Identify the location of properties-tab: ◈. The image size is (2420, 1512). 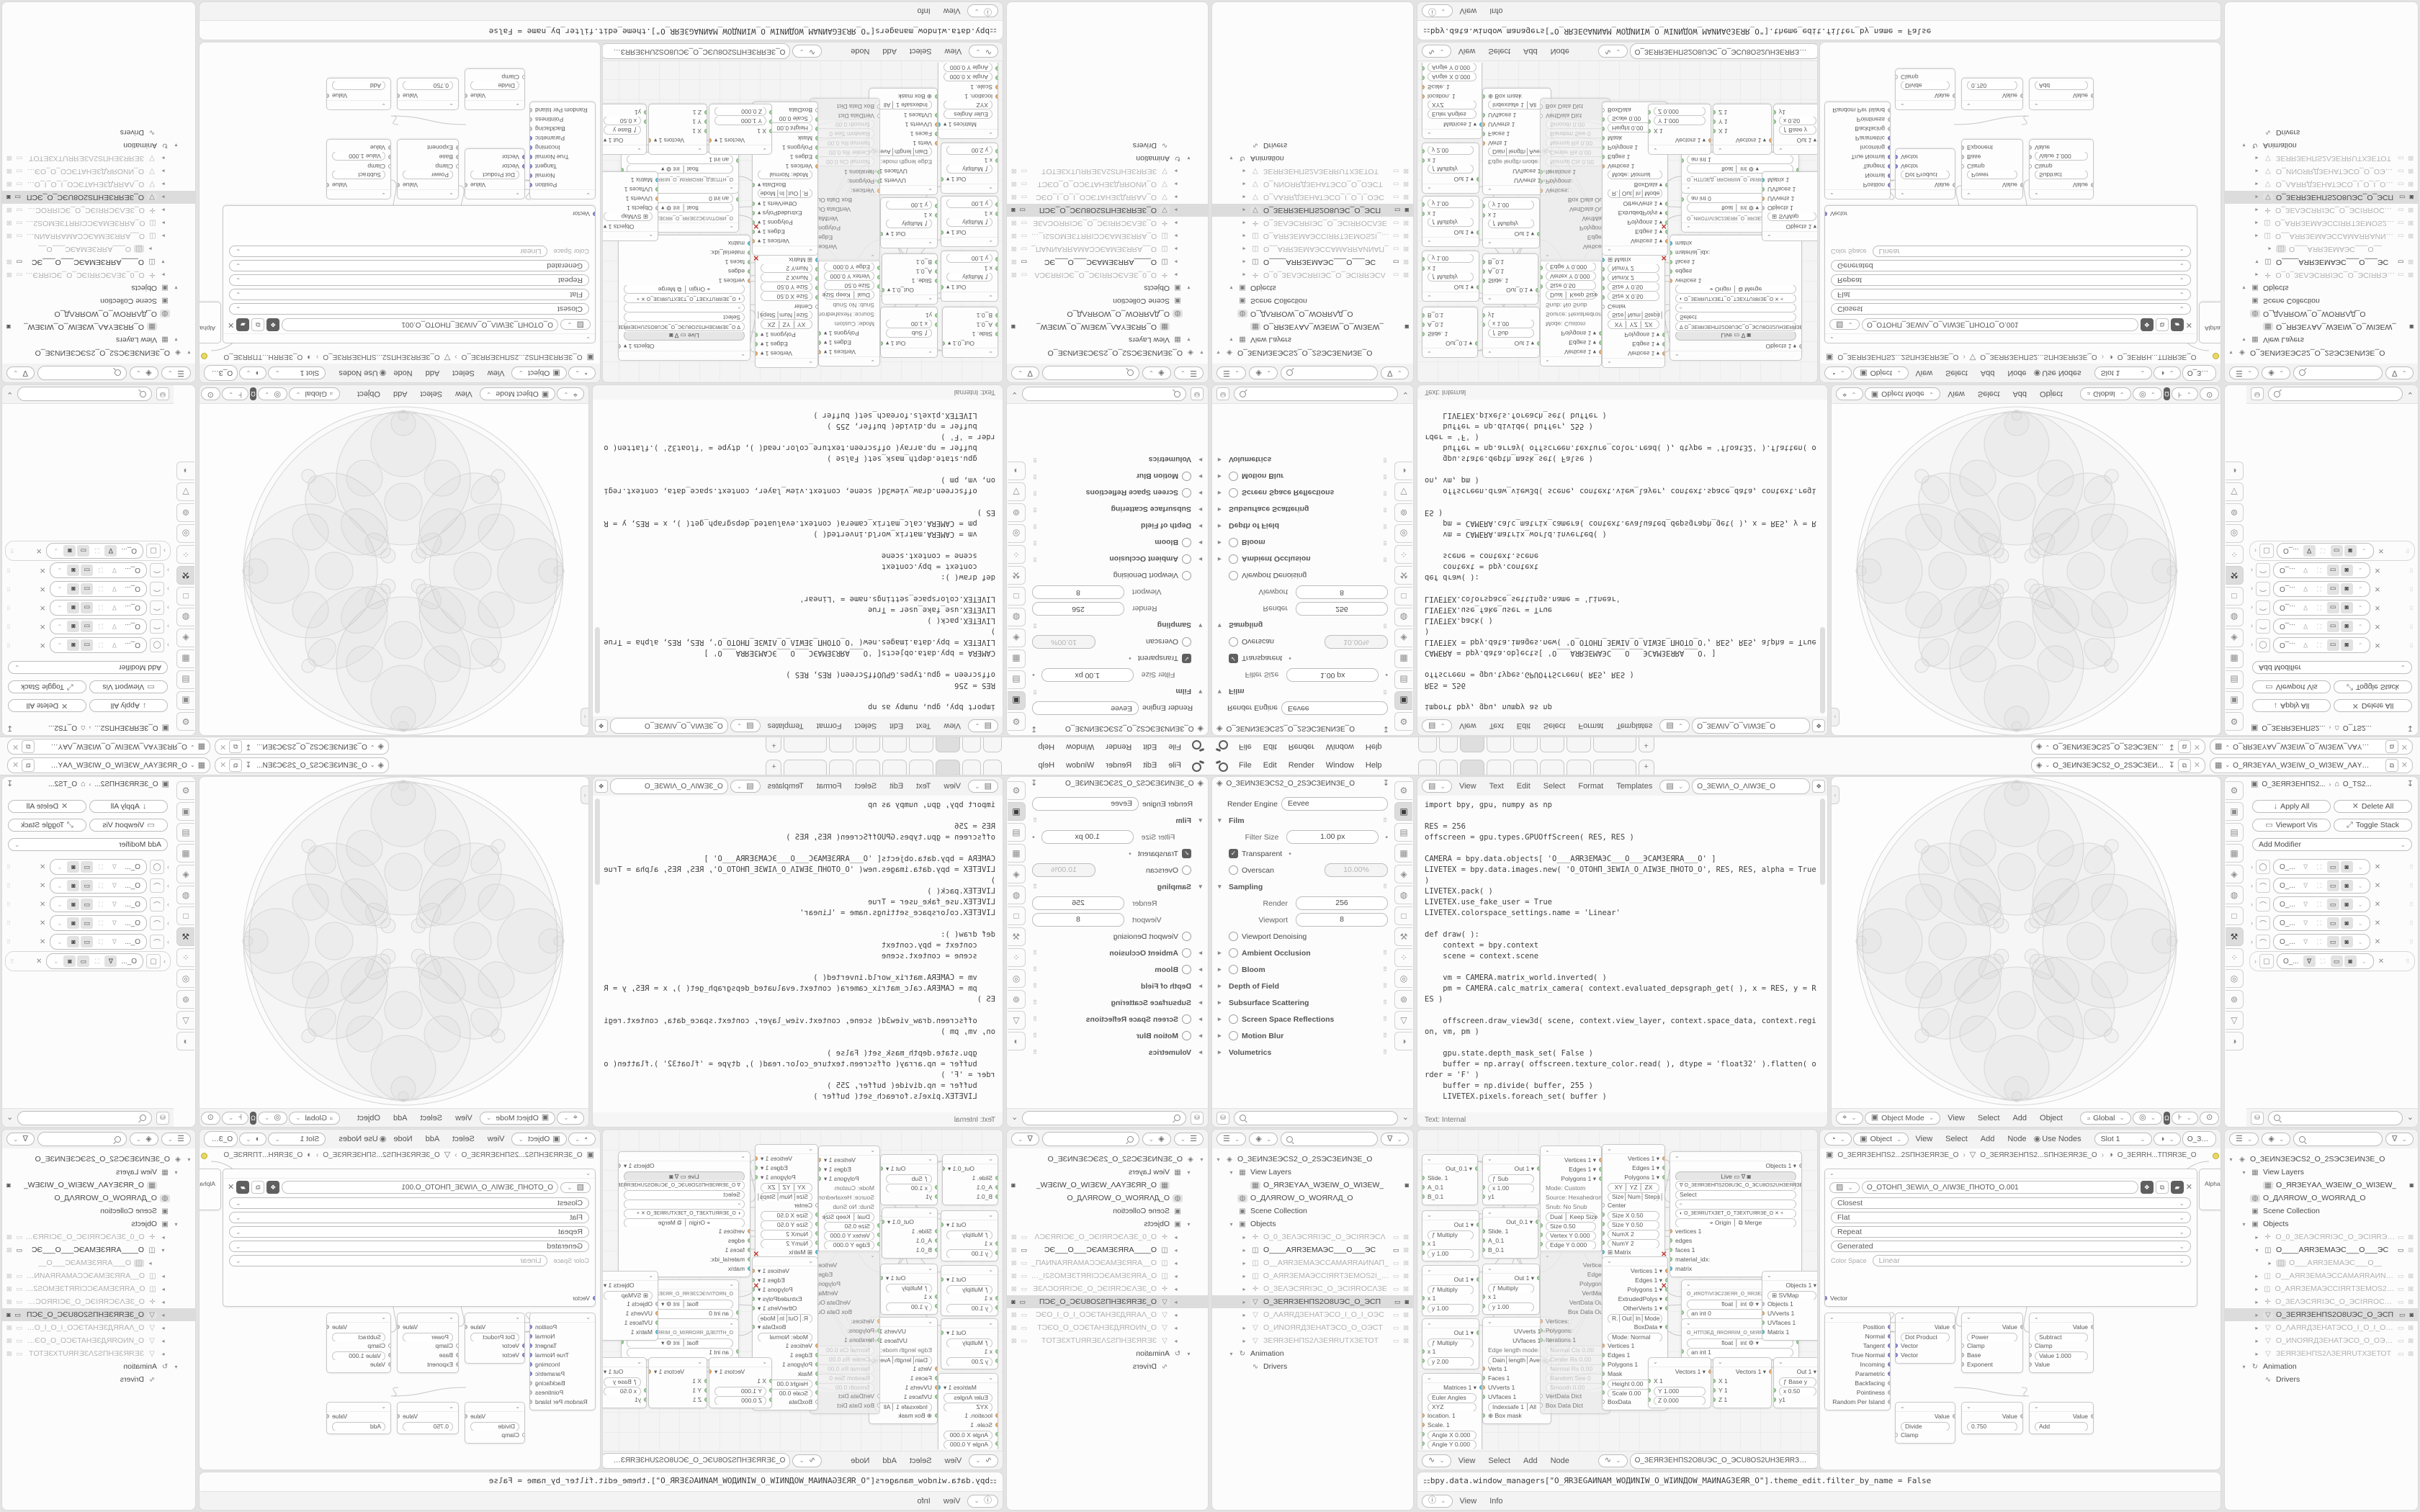
(185, 638).